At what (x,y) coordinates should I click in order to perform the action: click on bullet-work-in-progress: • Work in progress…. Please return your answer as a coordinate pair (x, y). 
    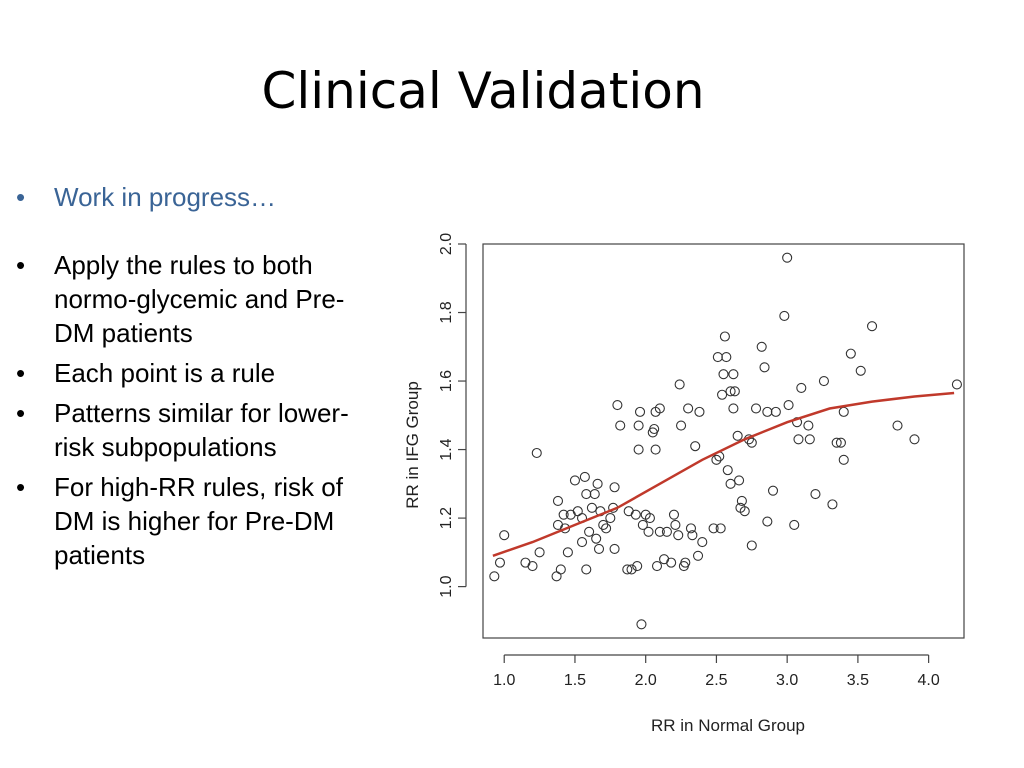
    Looking at the image, I should click on (194, 197).